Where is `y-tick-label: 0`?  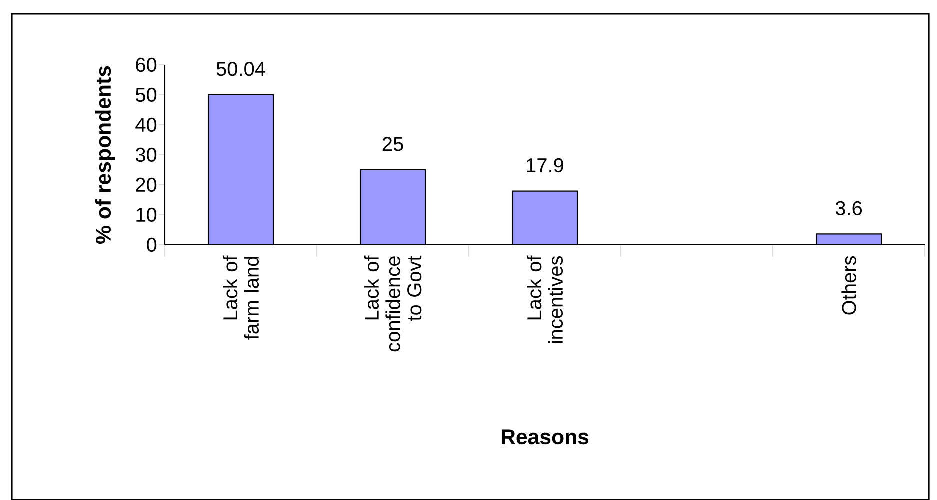 y-tick-label: 0 is located at coordinates (152, 245).